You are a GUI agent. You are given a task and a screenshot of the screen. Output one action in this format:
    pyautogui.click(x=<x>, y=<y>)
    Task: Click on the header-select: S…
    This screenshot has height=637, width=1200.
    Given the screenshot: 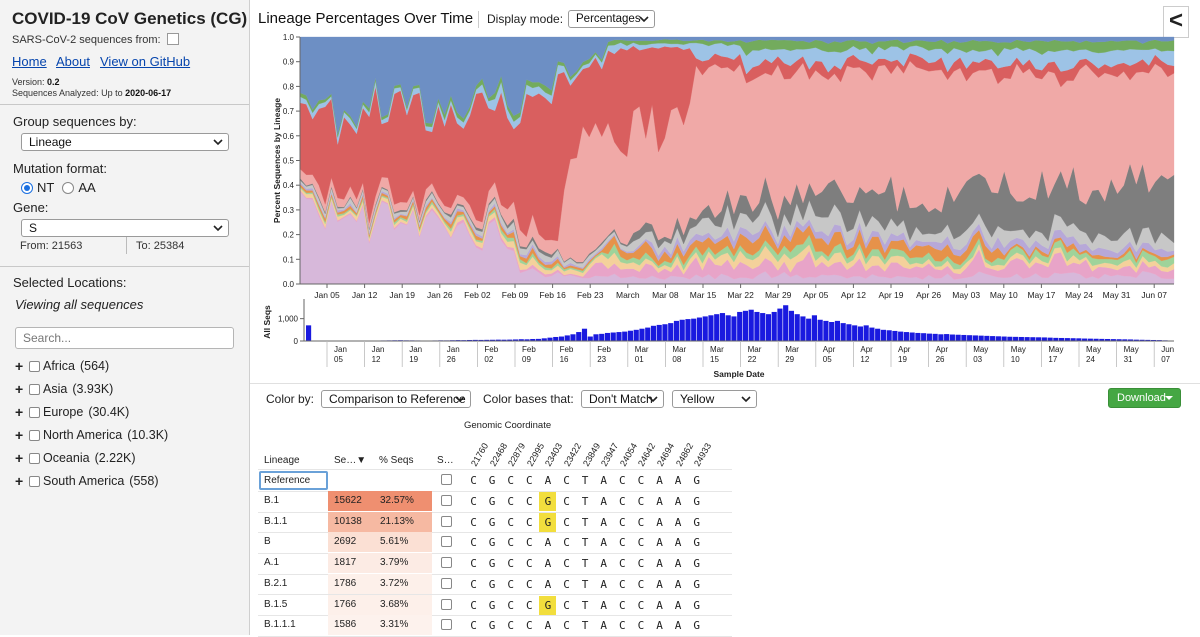 What is the action you would take?
    pyautogui.click(x=445, y=460)
    